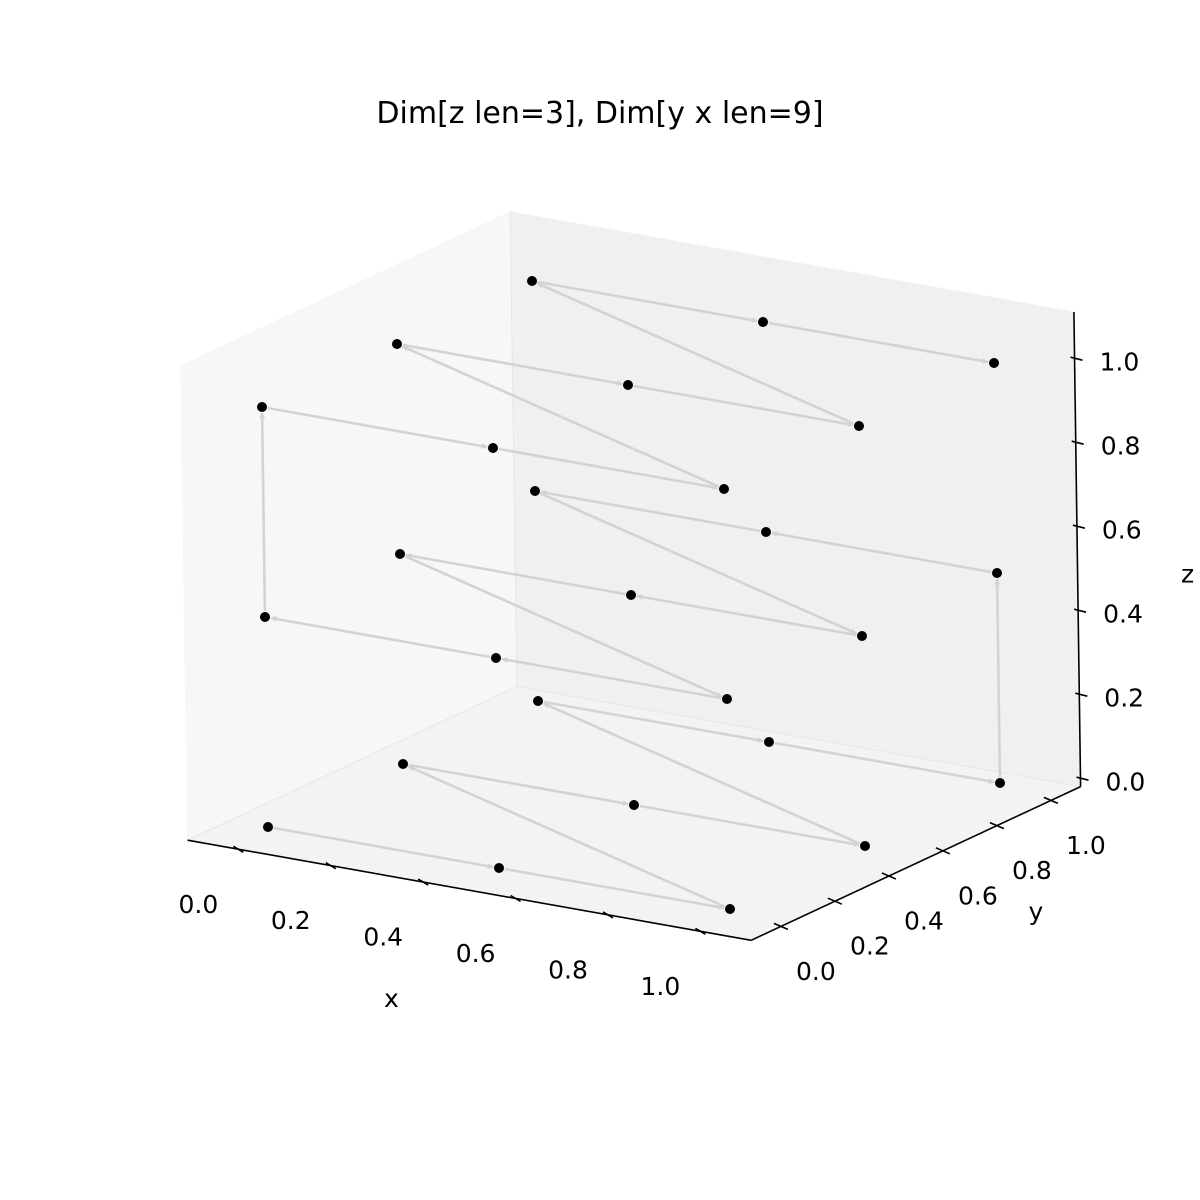 Image resolution: width=1200 pixels, height=1200 pixels. I want to click on y-tick-label: 0.6, so click(978, 895).